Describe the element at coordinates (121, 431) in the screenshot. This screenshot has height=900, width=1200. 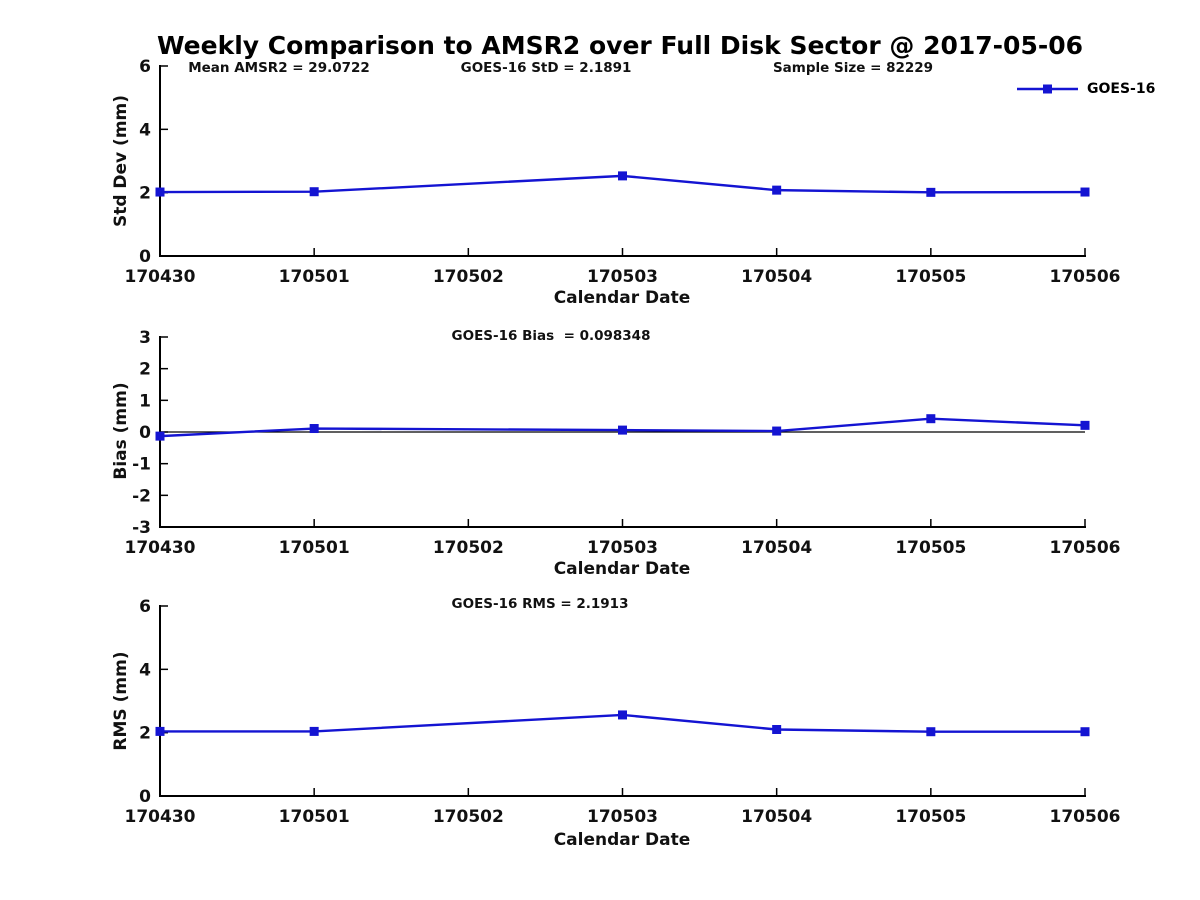
I see `y-axis-label-bias: Bias (mm)` at that location.